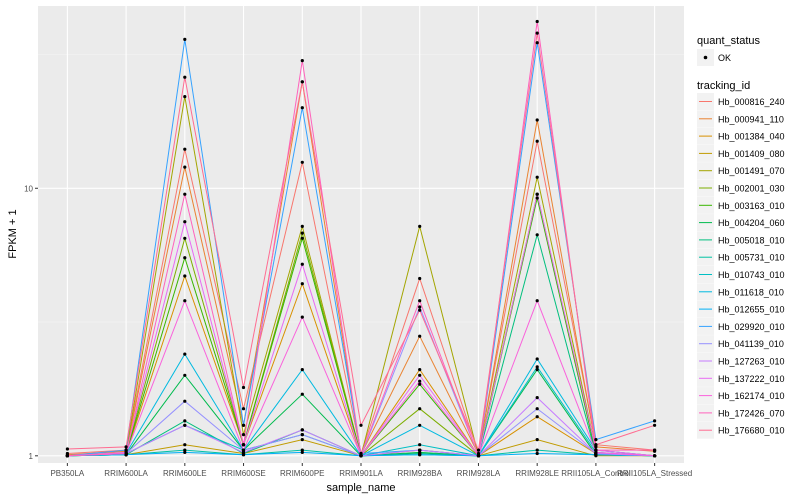 Image resolution: width=800 pixels, height=500 pixels. Describe the element at coordinates (724, 58) in the screenshot. I see `legend-label-ok: OK` at that location.